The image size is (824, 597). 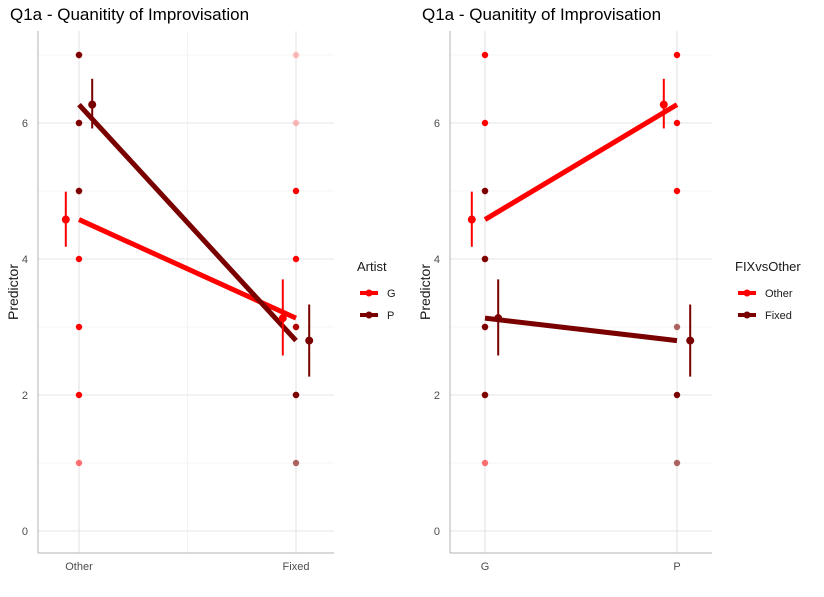 What do you see at coordinates (581, 329) in the screenshot?
I see `fit-line-fixed` at bounding box center [581, 329].